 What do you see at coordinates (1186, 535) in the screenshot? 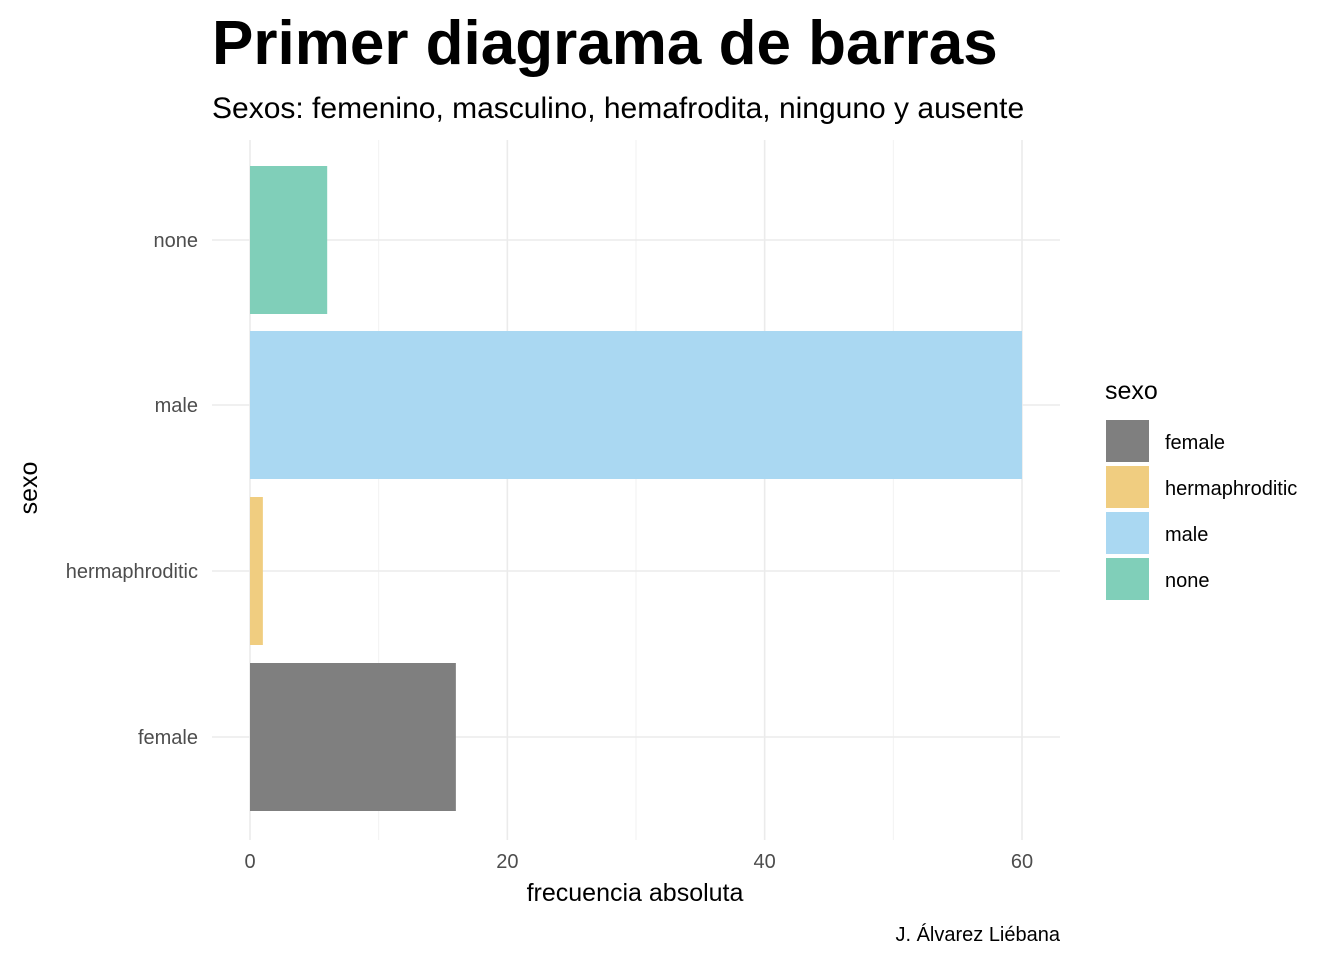
I see `legend-label-male: male` at bounding box center [1186, 535].